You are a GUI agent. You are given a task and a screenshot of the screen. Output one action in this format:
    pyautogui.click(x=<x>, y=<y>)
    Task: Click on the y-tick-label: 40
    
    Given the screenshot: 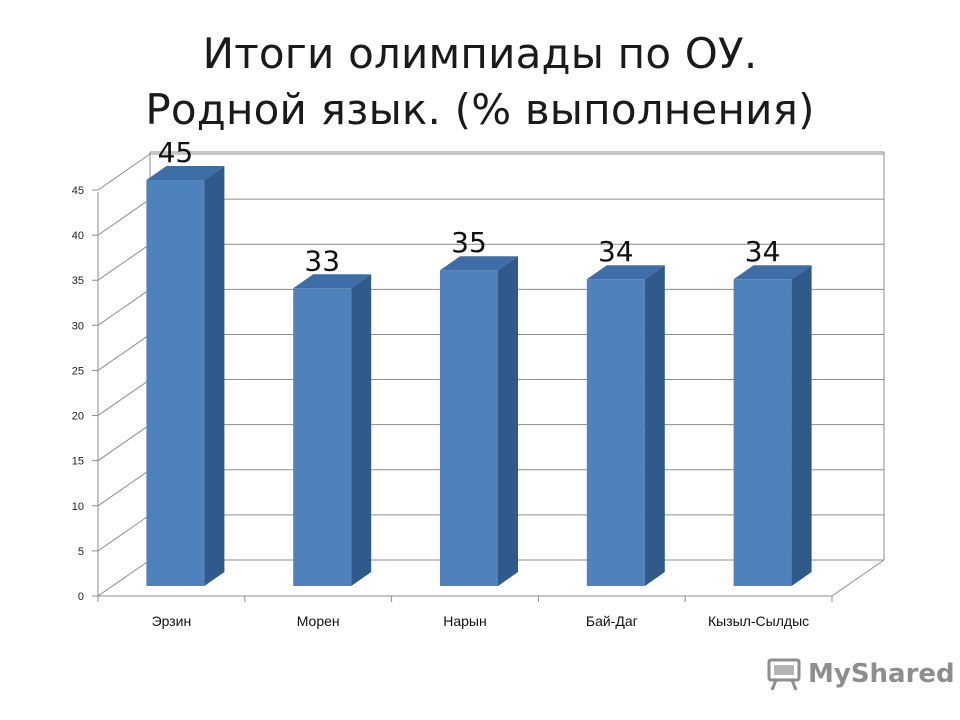 What is the action you would take?
    pyautogui.click(x=78, y=236)
    